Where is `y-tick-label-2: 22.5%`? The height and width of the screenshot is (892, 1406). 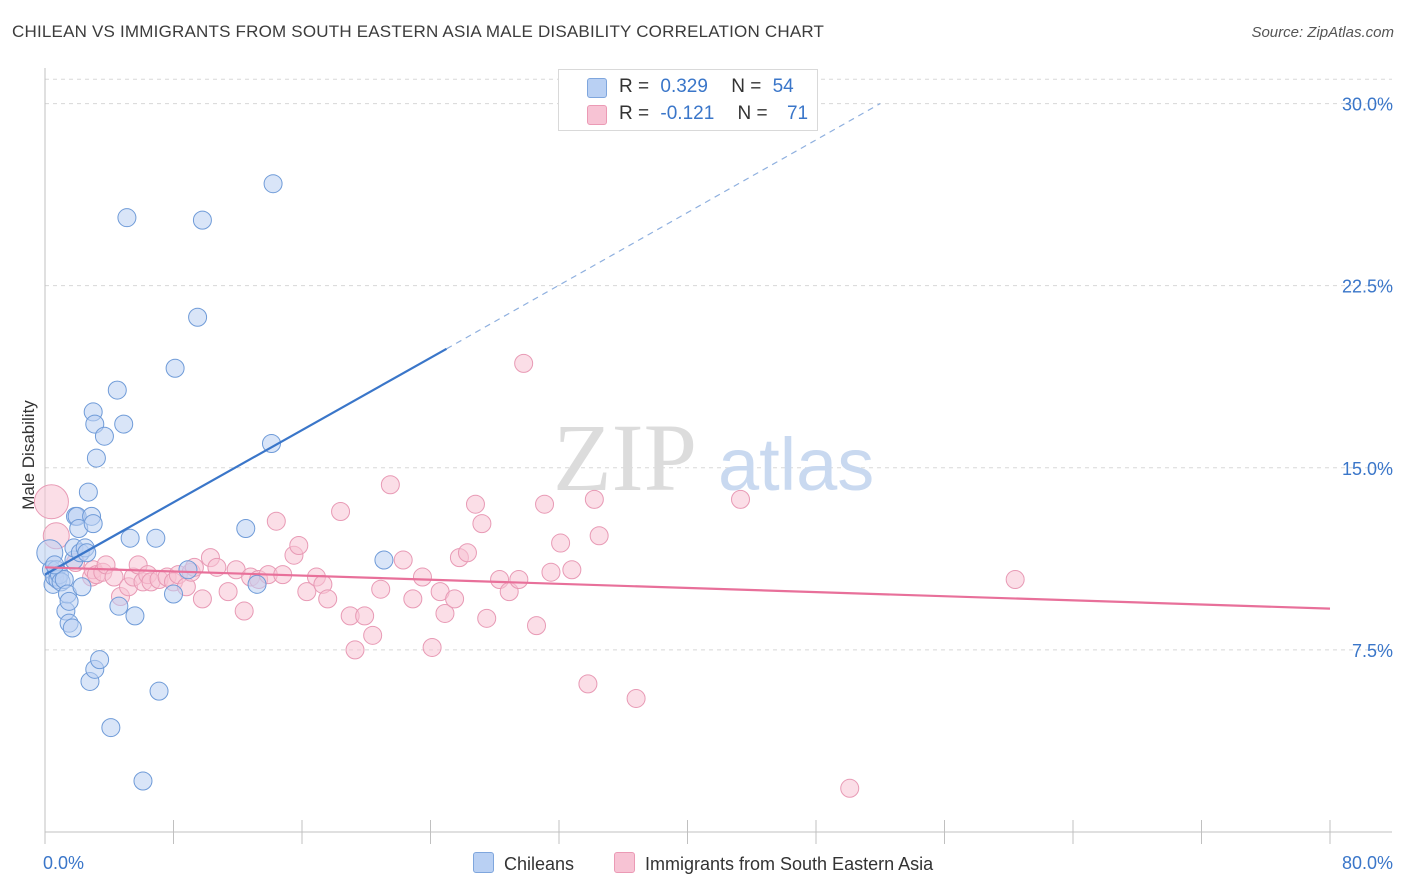
y-tick-label-2: 22.5% is located at coordinates (1367, 287).